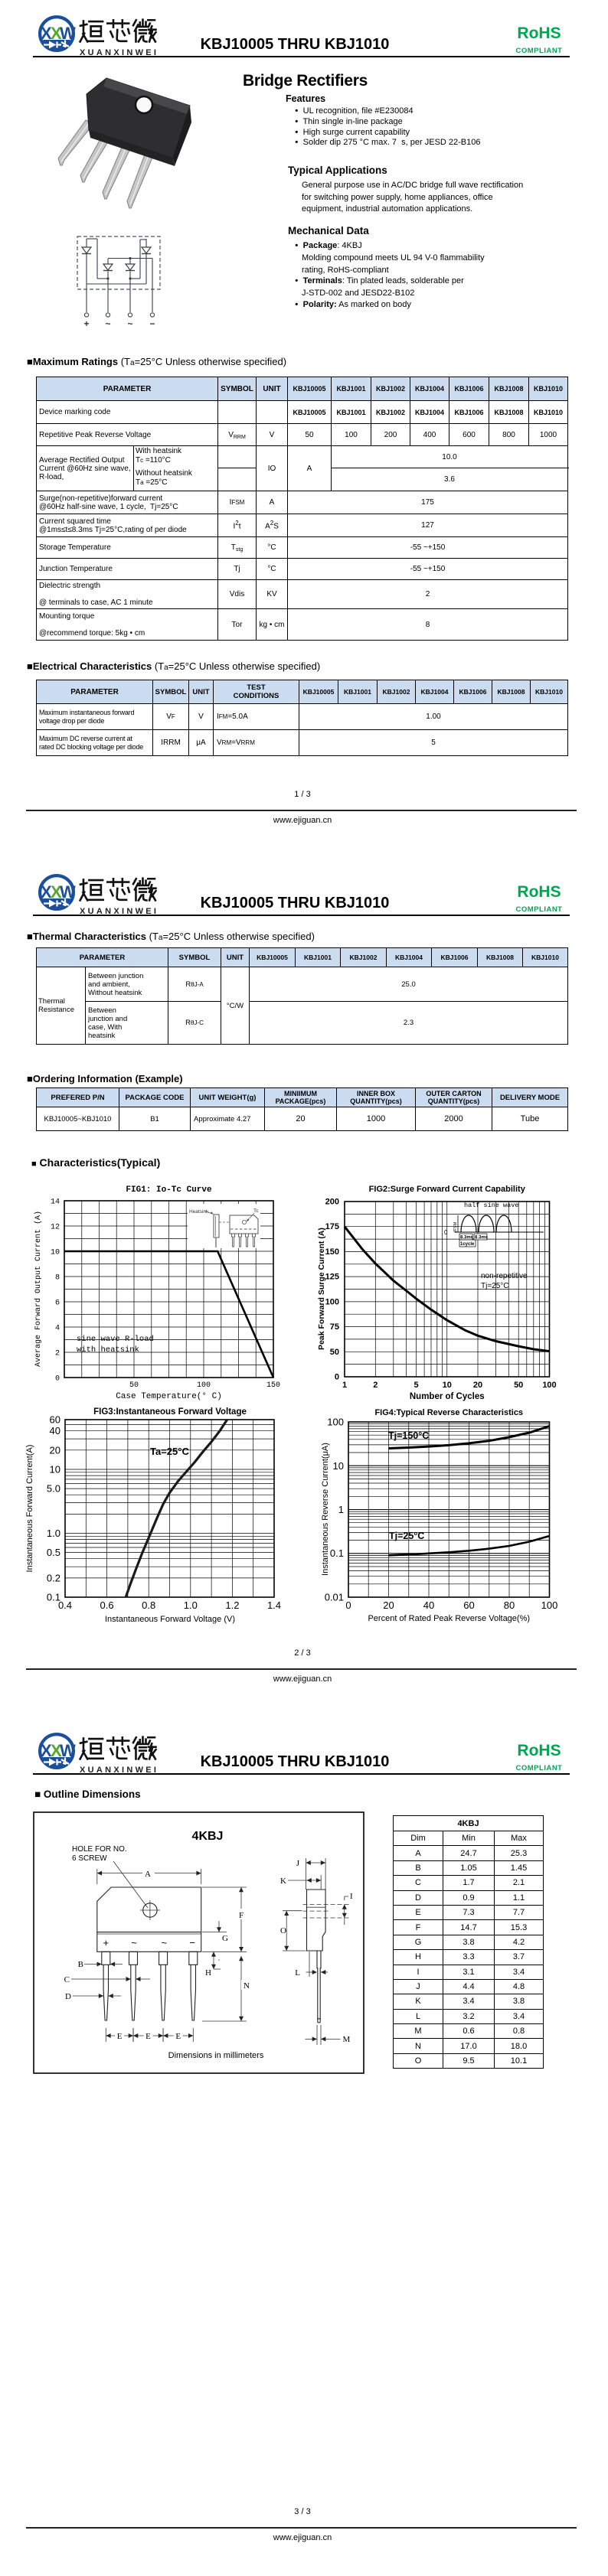 This screenshot has width=608, height=2576. I want to click on svg-text: 12, so click(55, 1228).